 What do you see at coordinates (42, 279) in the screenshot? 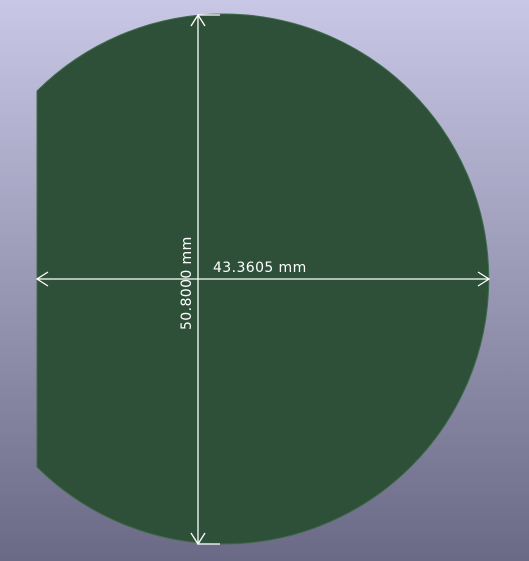
I see `horizontal-arrow-left` at bounding box center [42, 279].